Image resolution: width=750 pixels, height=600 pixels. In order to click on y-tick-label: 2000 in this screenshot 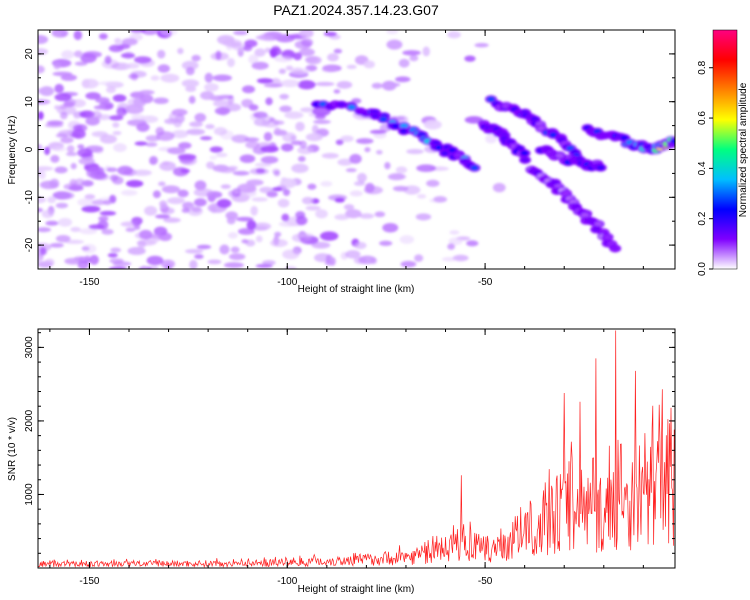, I will do `click(29, 420)`.